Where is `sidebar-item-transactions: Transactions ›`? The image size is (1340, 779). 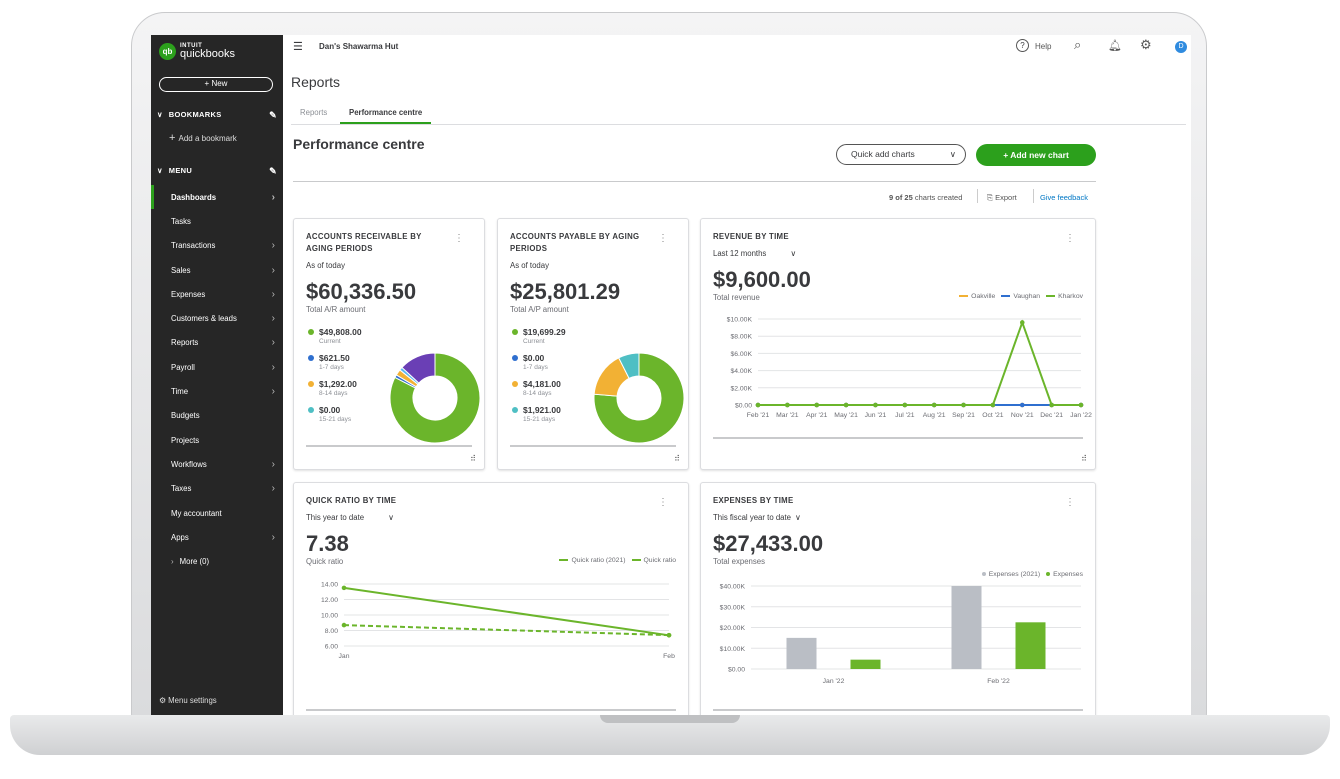
sidebar-item-transactions: Transactions › is located at coordinates (217, 246).